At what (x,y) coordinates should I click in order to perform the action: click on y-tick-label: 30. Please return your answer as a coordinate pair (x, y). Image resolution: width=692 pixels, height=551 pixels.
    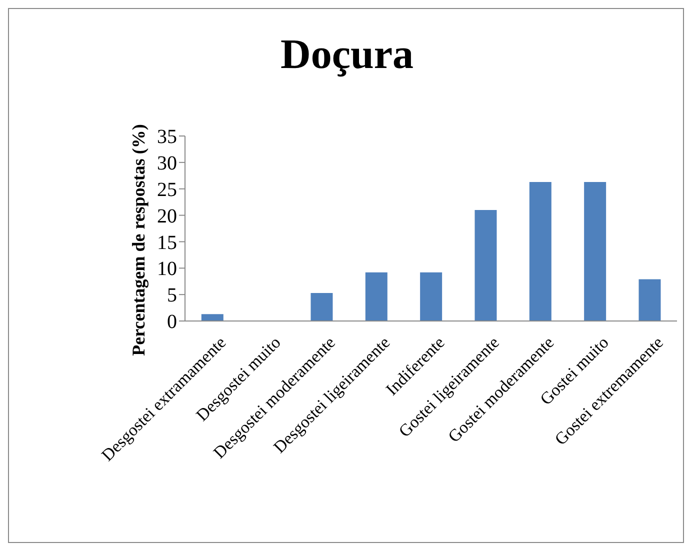
    Looking at the image, I should click on (167, 163).